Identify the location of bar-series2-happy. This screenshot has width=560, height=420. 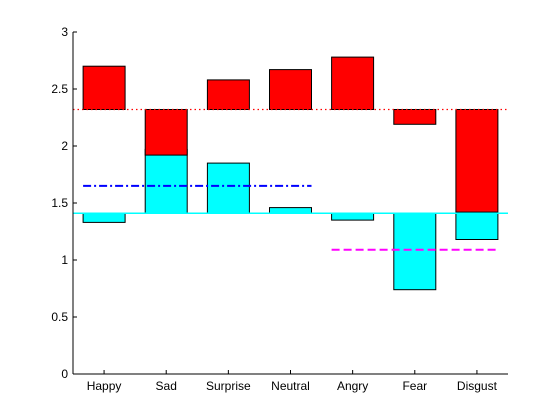
(104, 87).